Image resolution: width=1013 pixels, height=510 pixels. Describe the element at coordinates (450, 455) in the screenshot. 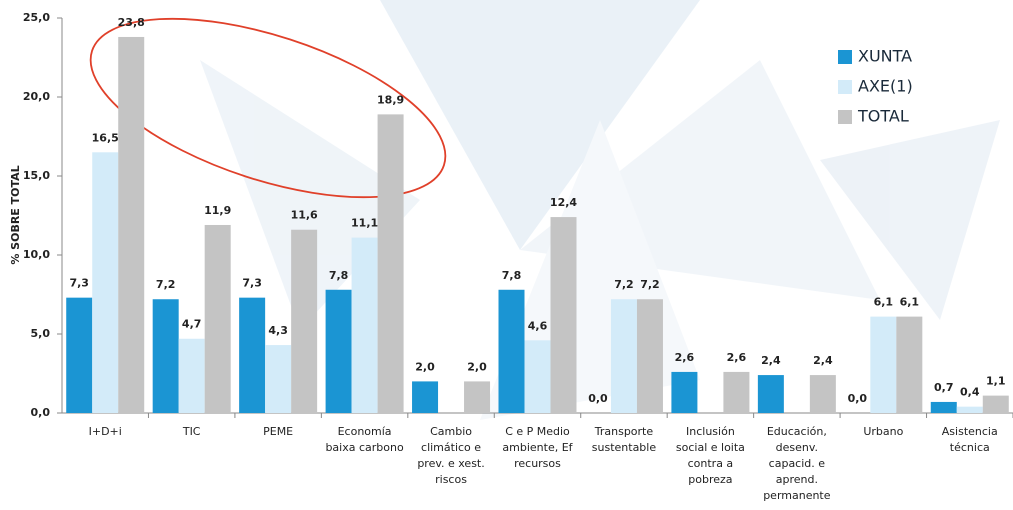

I see `x-tick-label: Cambio climático e prev. e xest. riscos` at that location.